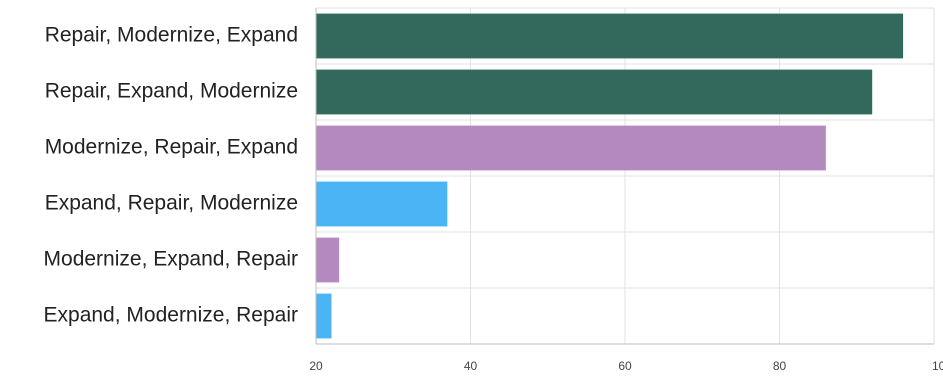 Image resolution: width=943 pixels, height=377 pixels. What do you see at coordinates (316, 366) in the screenshot?
I see `x-tick-label: 20` at bounding box center [316, 366].